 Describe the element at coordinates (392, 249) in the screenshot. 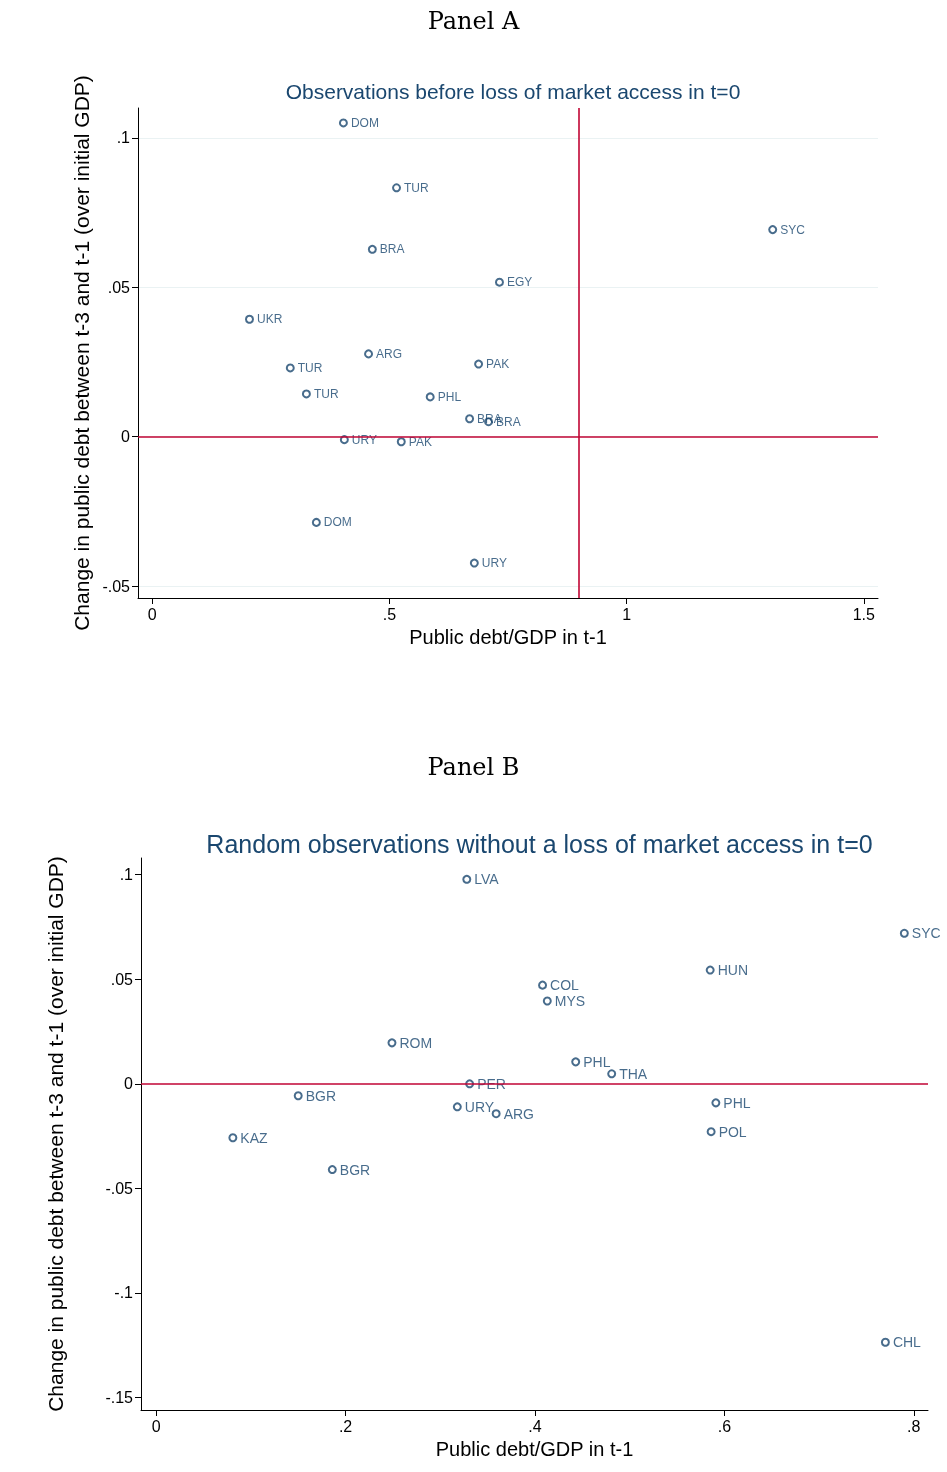

I see `data-label: BRA` at that location.